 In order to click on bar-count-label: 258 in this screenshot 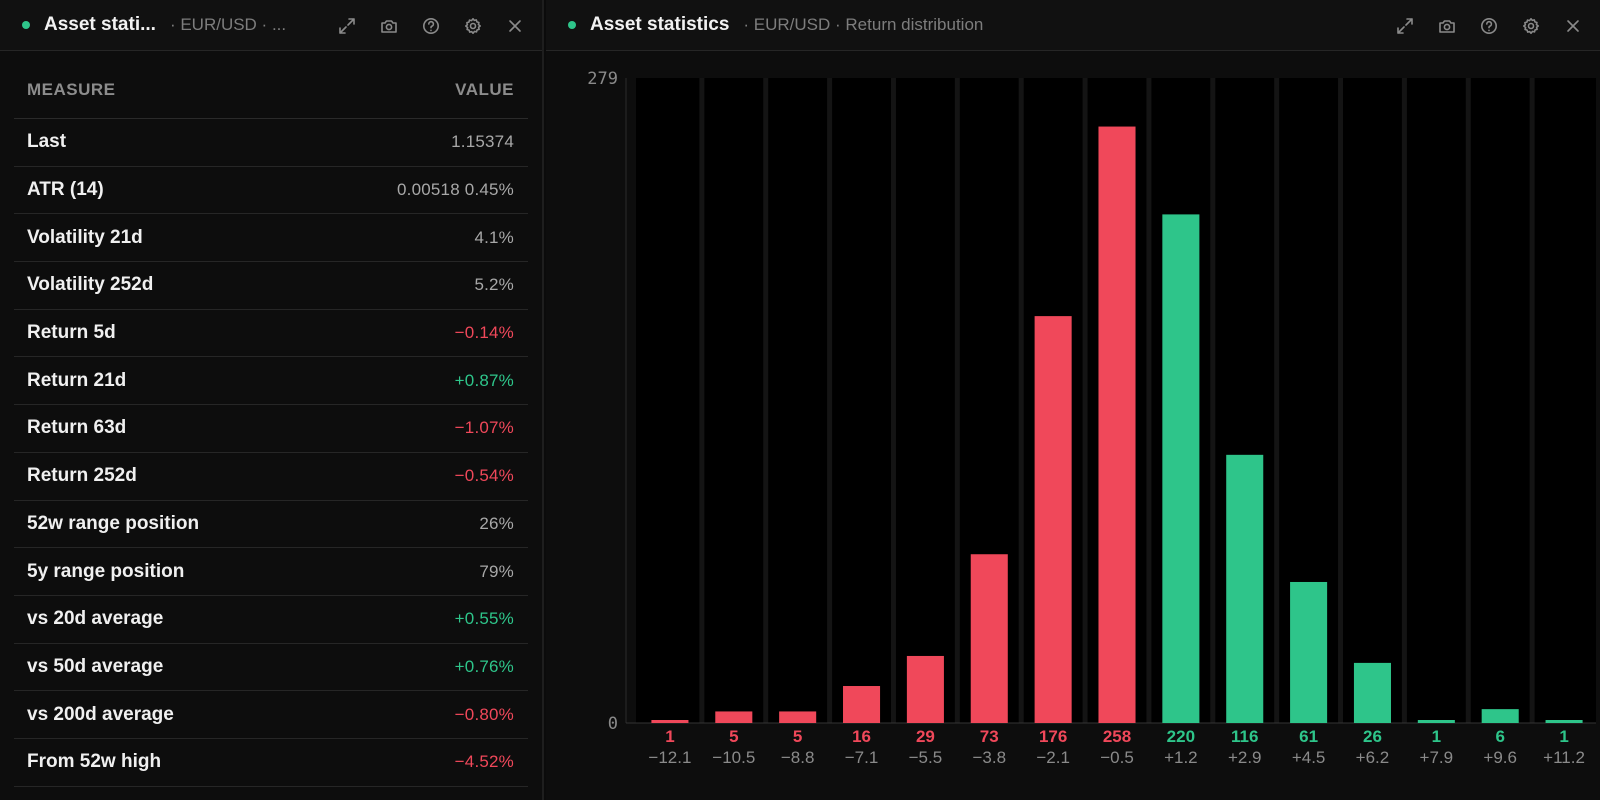, I will do `click(1117, 736)`.